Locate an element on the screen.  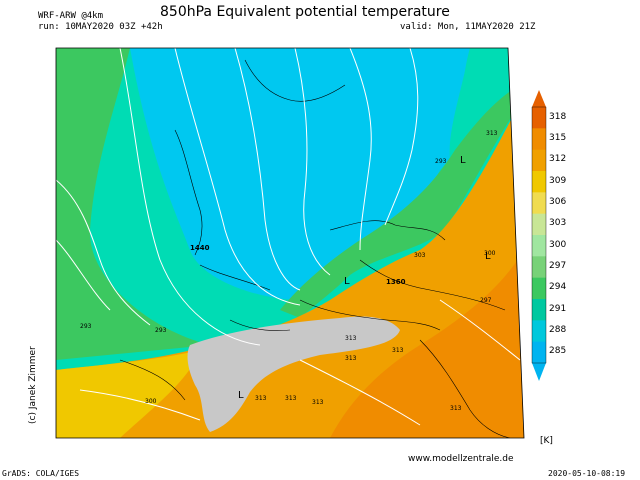
colorbar-level-label: 315 is located at coordinates (558, 138).